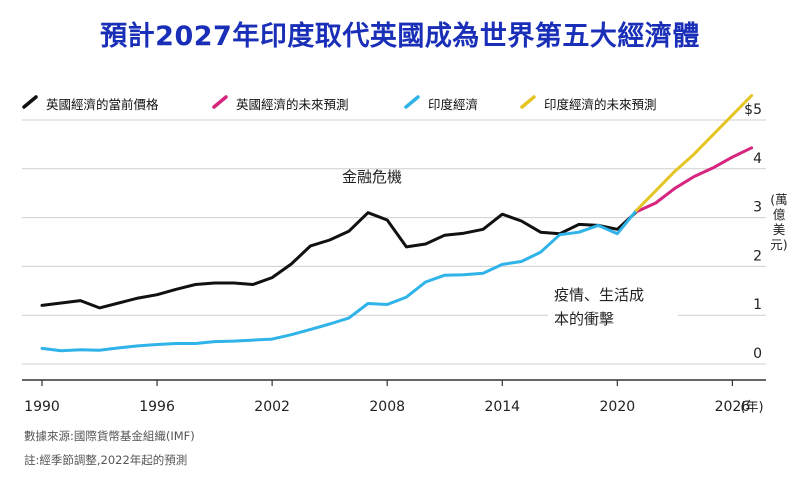 The width and height of the screenshot is (800, 480). I want to click on legend-swatch-india-forecast-icon, so click(528, 102).